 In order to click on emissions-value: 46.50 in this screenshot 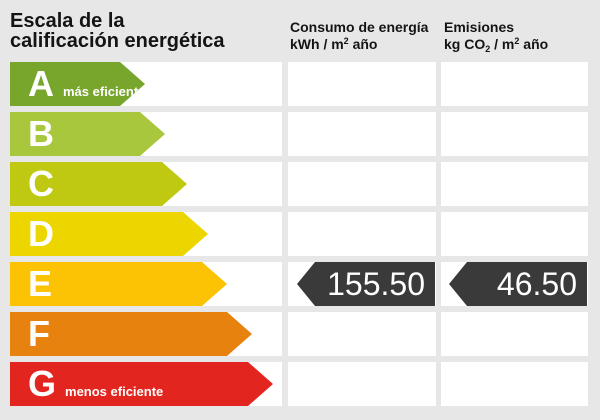, I will do `click(536, 283)`.